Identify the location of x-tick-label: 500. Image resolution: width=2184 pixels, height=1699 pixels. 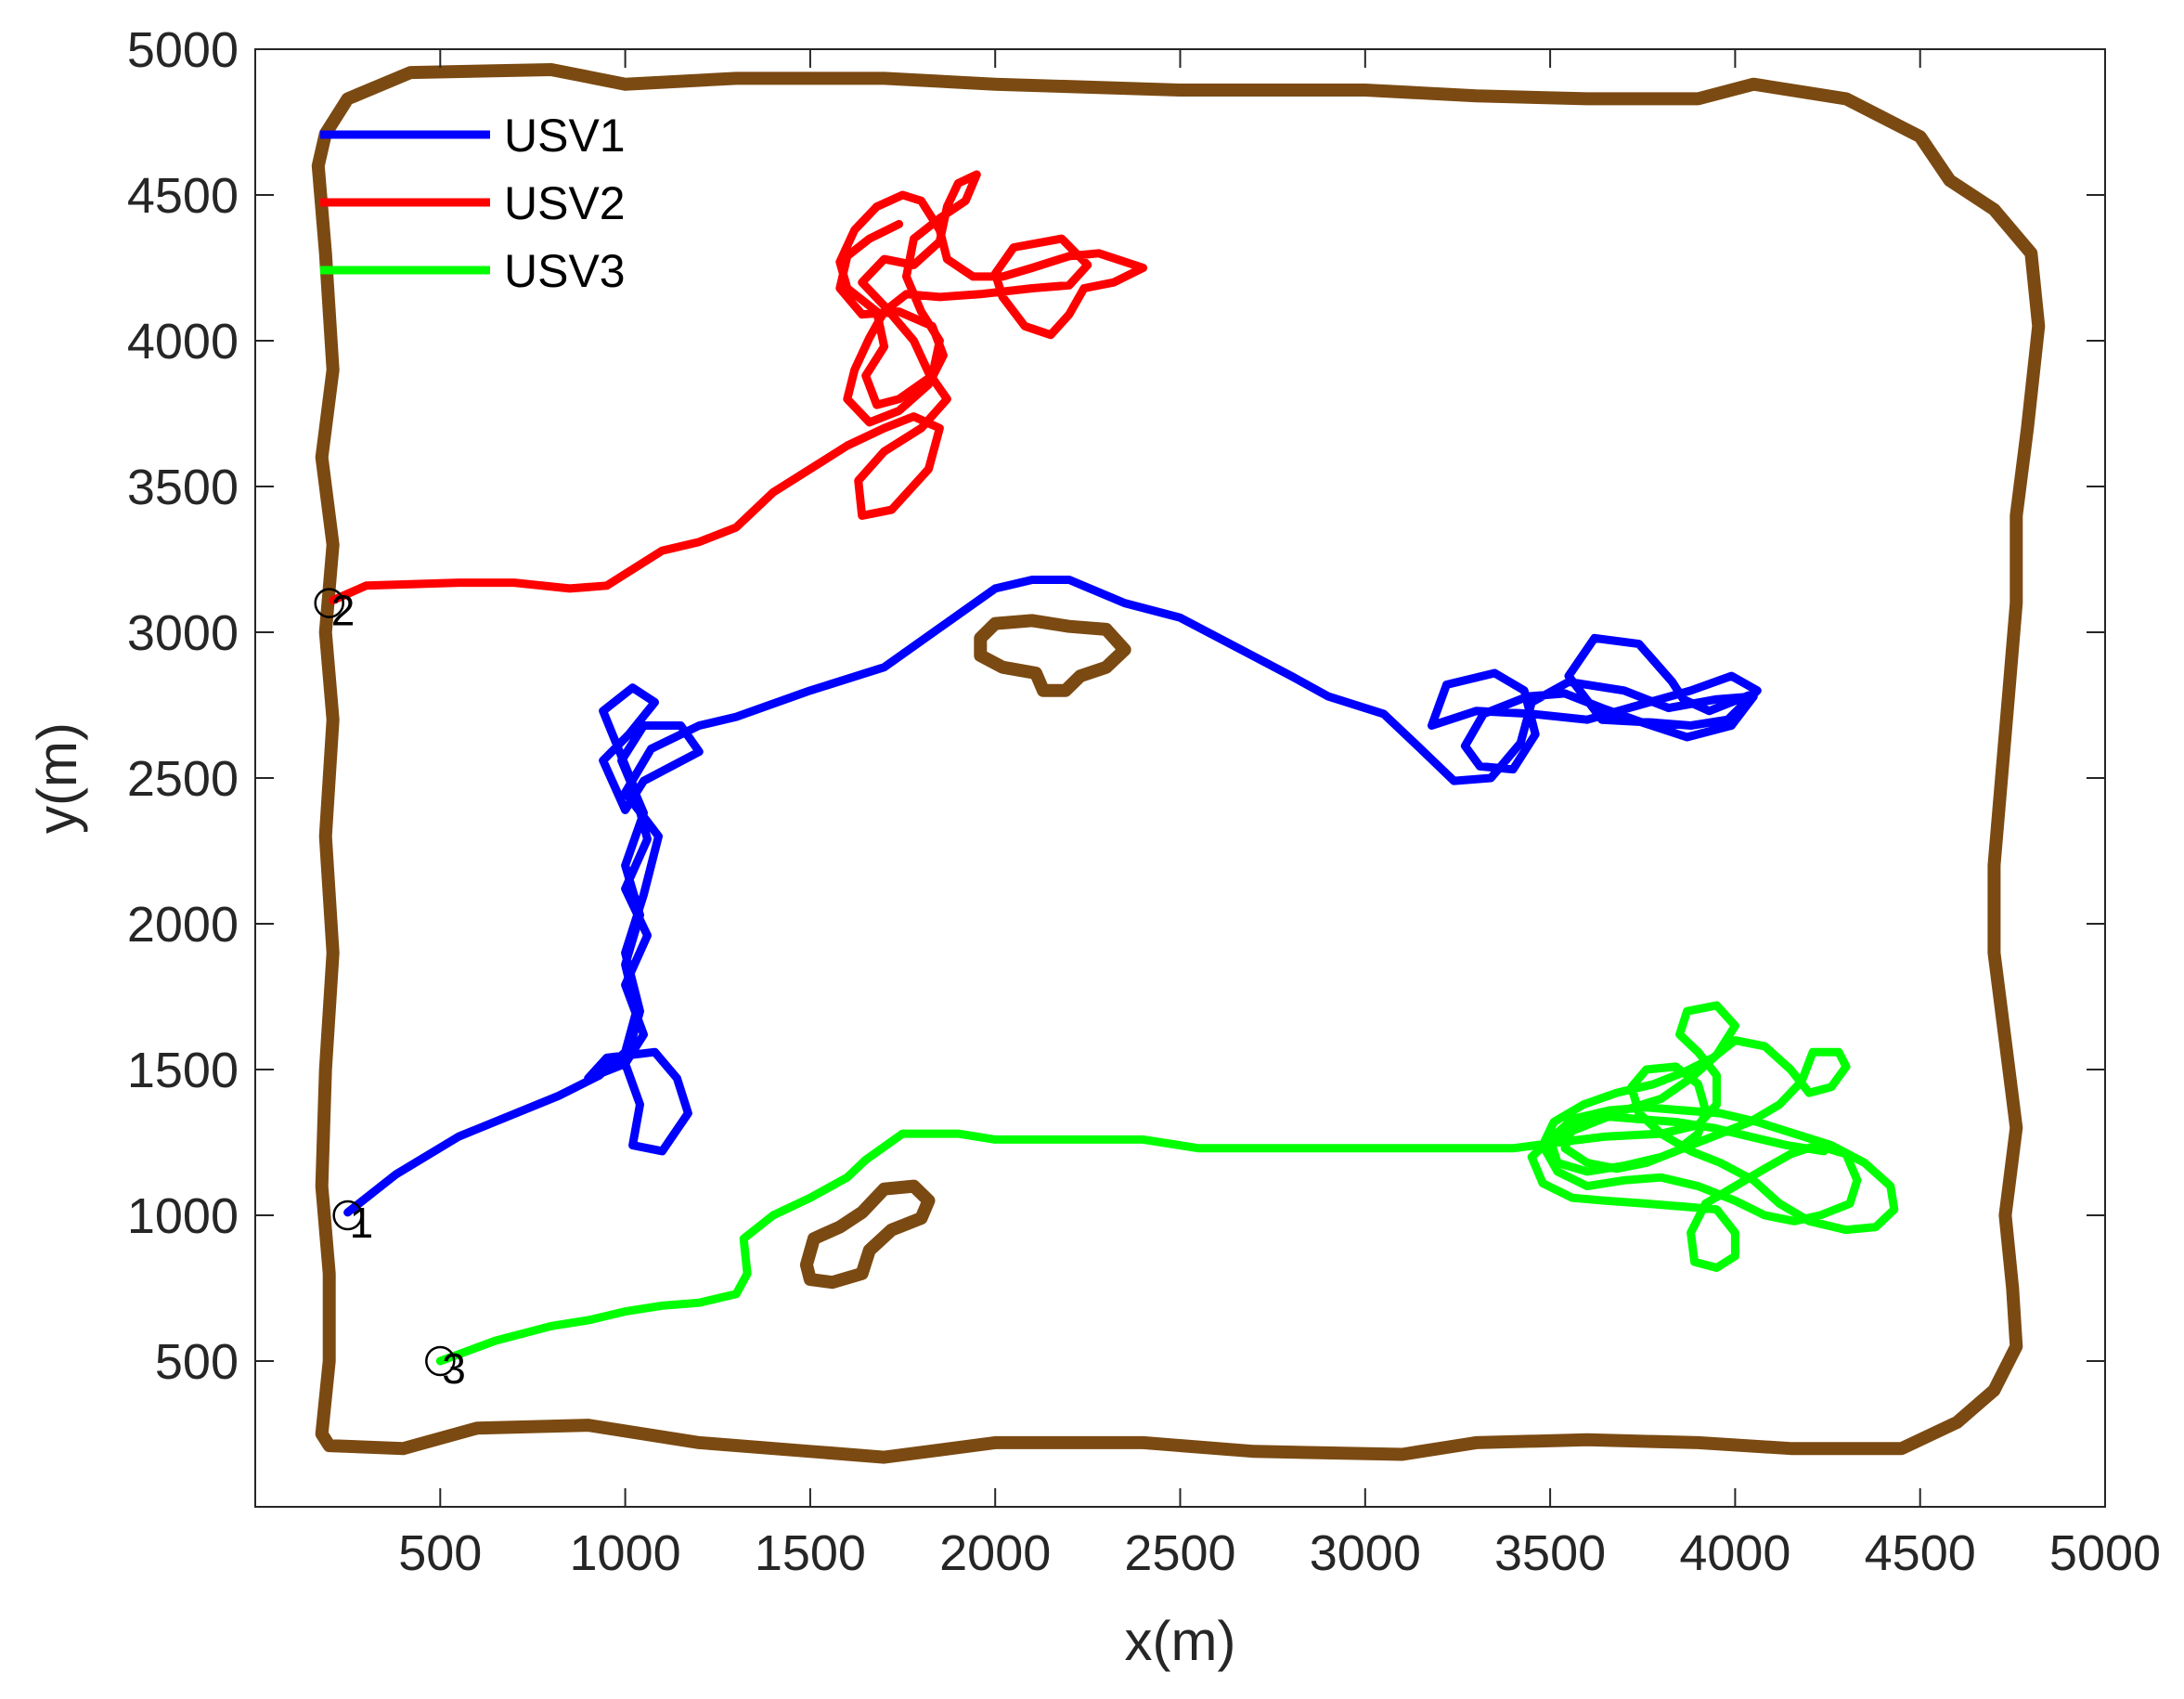
(440, 1553).